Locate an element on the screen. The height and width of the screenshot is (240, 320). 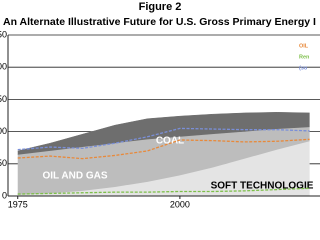
legend-label: Ren is located at coordinates (304, 57).